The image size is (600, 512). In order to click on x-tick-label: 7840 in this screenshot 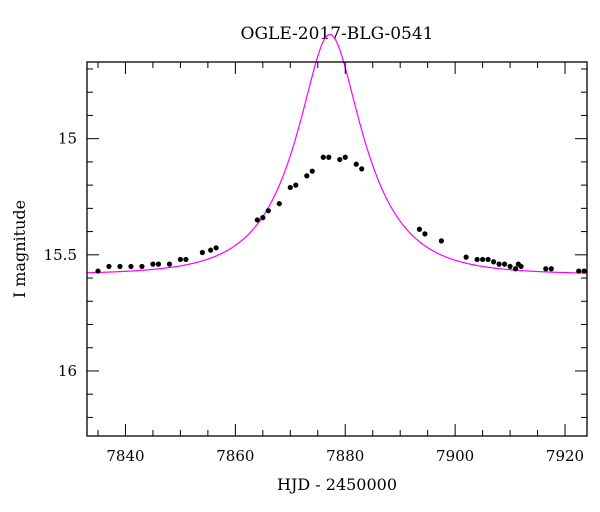, I will do `click(125, 456)`.